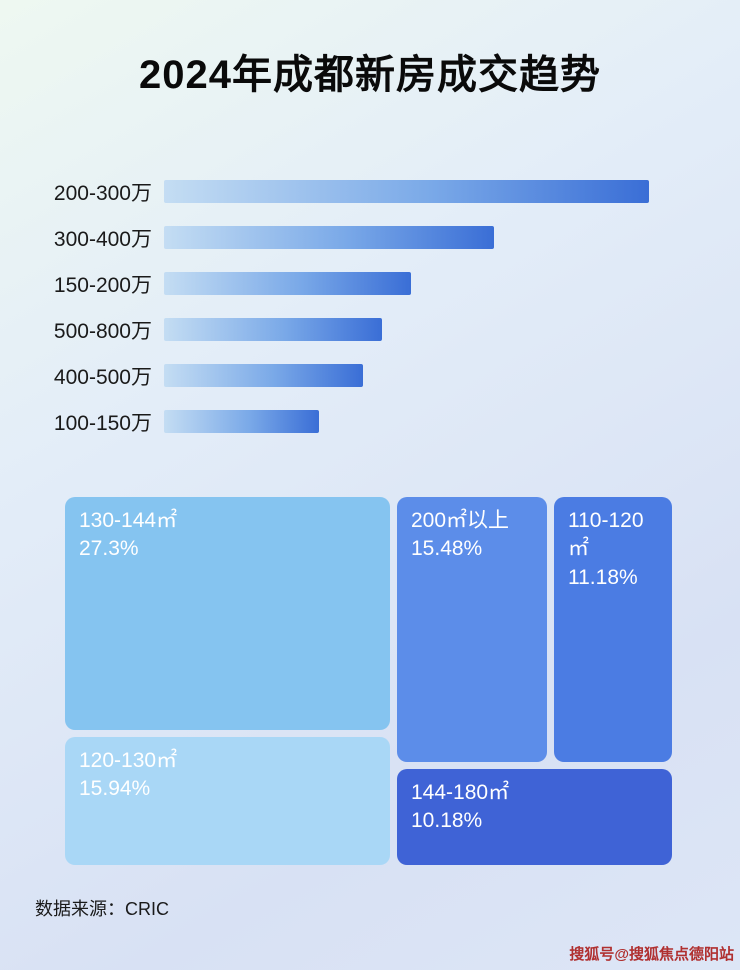 This screenshot has height=970, width=740. I want to click on bar-row: 200-300万, so click(370, 192).